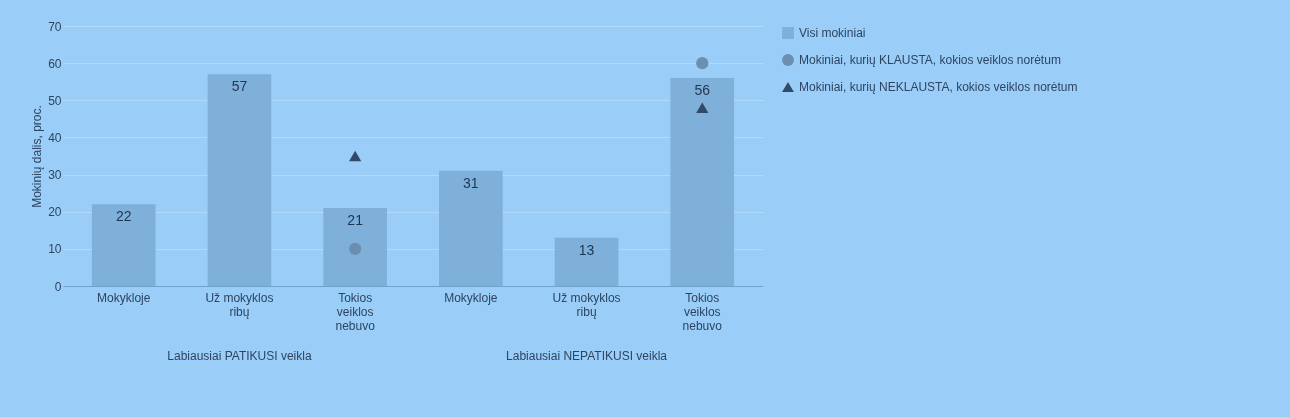 This screenshot has width=1290, height=417. I want to click on text: Labiausiai PATIKUSI veikla, so click(239, 356).